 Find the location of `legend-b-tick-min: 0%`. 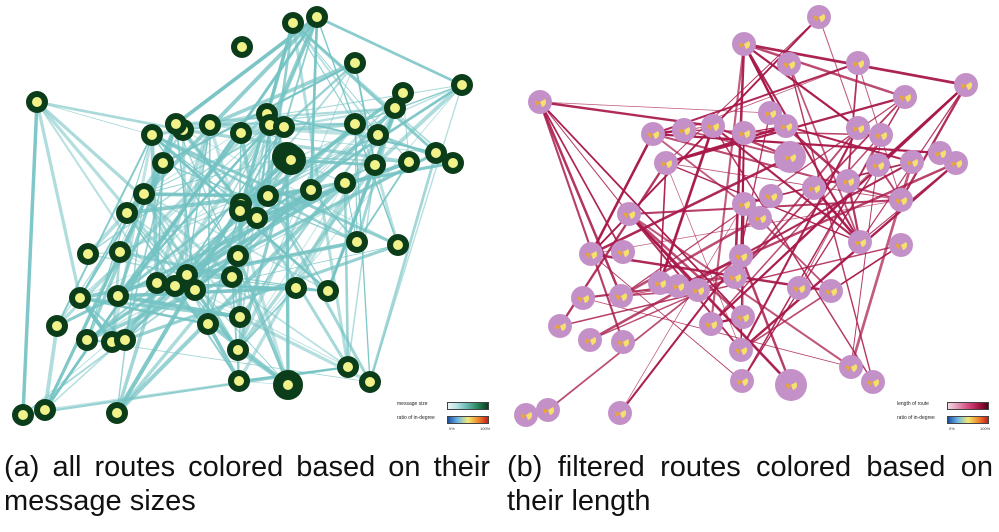

legend-b-tick-min: 0% is located at coordinates (952, 428).